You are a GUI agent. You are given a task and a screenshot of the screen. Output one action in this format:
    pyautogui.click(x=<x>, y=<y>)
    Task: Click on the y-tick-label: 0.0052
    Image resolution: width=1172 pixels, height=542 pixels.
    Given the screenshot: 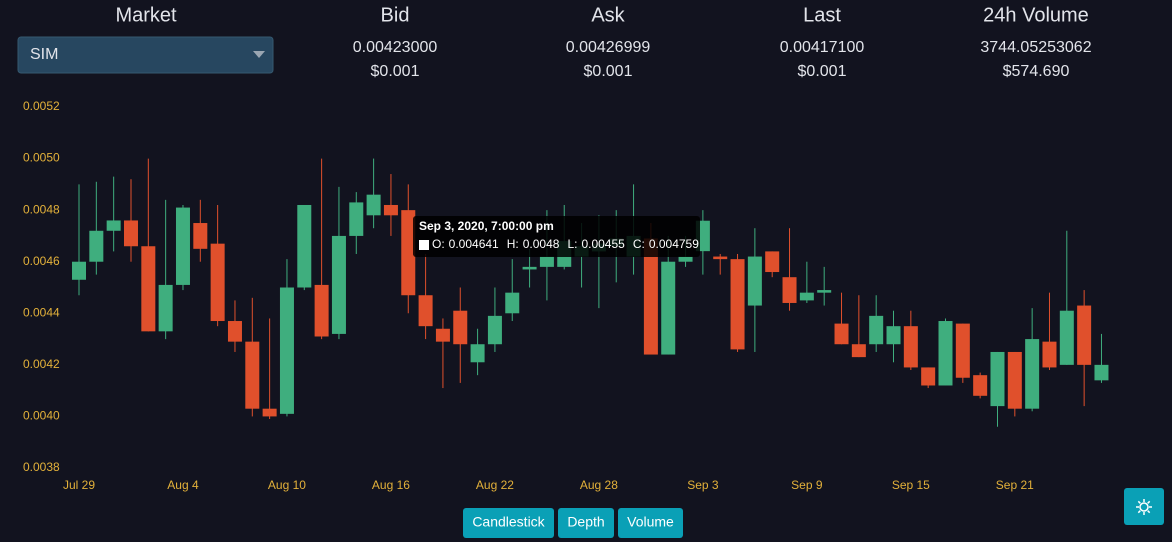 What is the action you would take?
    pyautogui.click(x=41, y=106)
    